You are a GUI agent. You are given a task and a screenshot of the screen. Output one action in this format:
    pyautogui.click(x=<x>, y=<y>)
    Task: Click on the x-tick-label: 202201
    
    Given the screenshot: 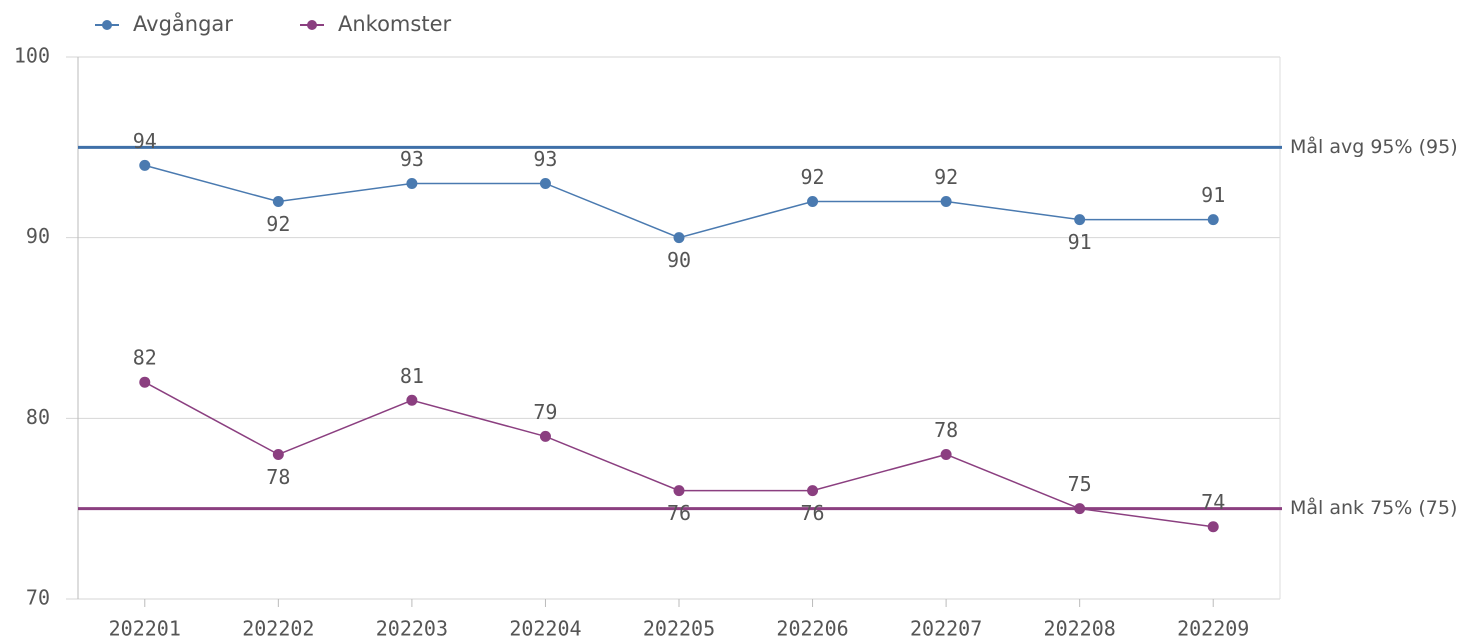 What is the action you would take?
    pyautogui.click(x=145, y=629)
    